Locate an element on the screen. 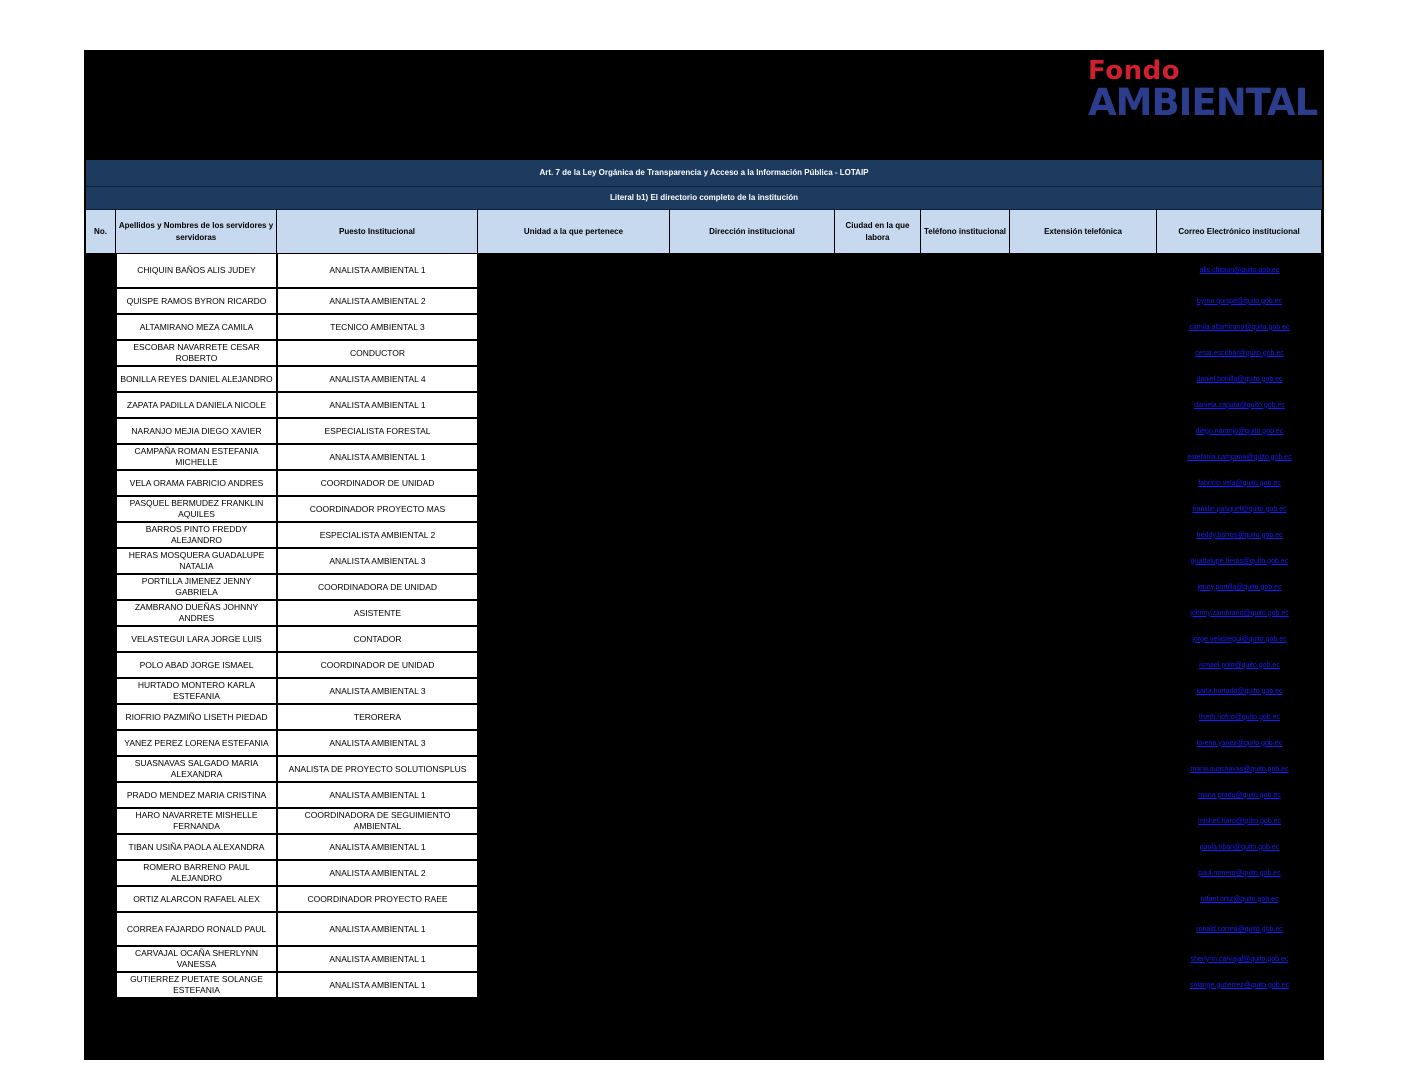  logo-line2: AMBIENTAL is located at coordinates (1203, 102).